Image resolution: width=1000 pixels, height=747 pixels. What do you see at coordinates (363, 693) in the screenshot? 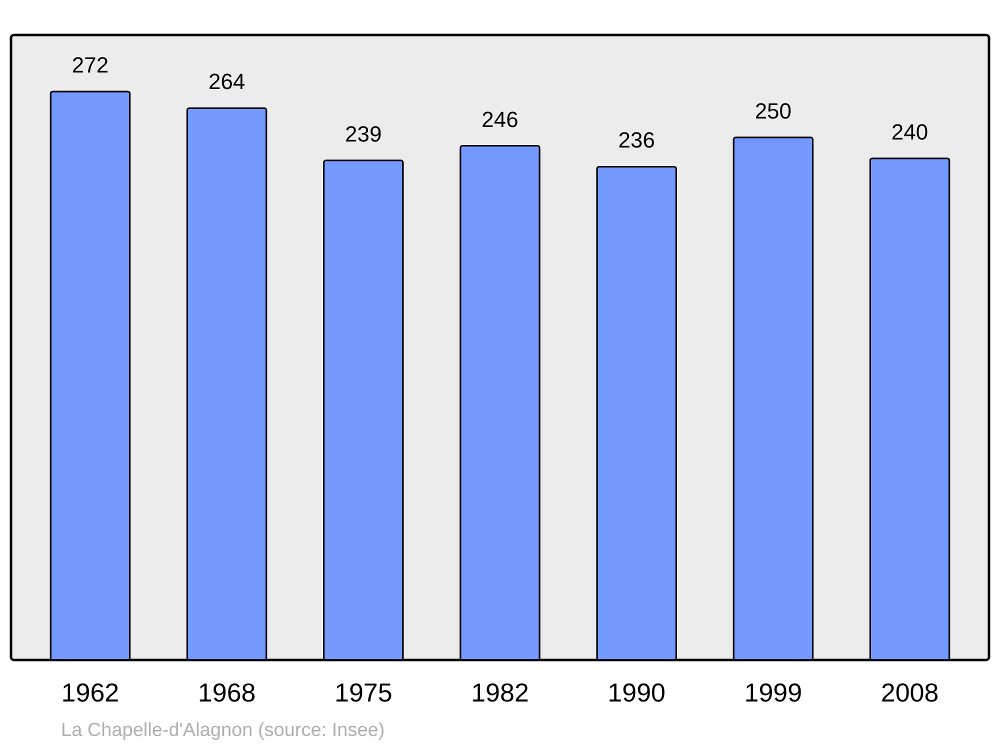
I see `x-tick-label: 1975` at bounding box center [363, 693].